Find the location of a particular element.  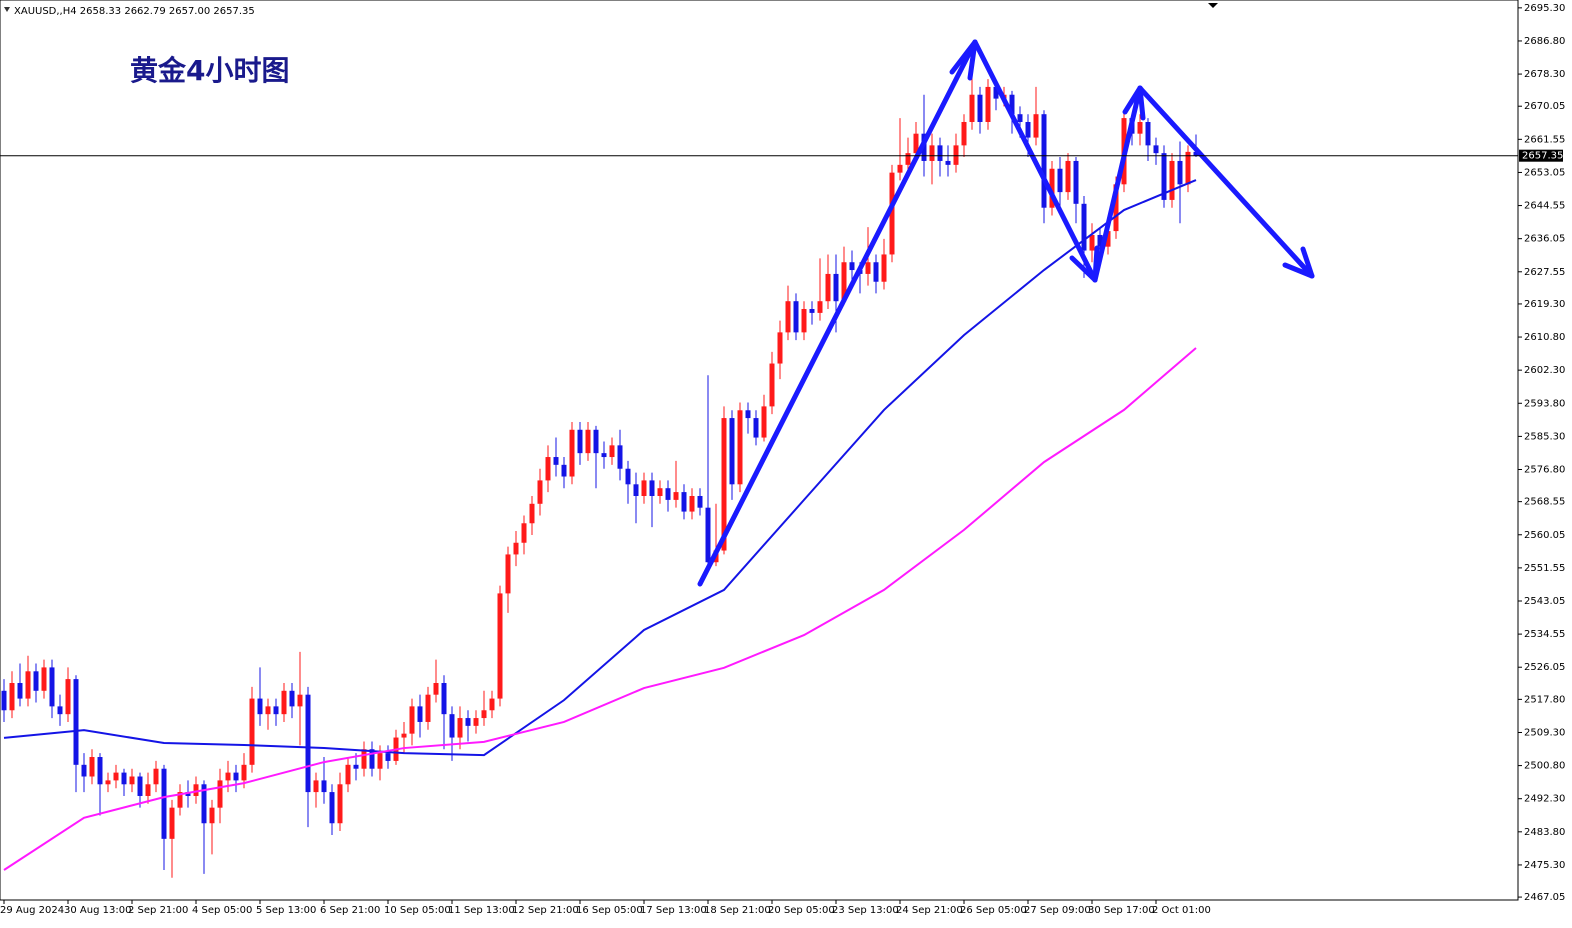

y-tick-label: 2517.80 is located at coordinates (1544, 699).